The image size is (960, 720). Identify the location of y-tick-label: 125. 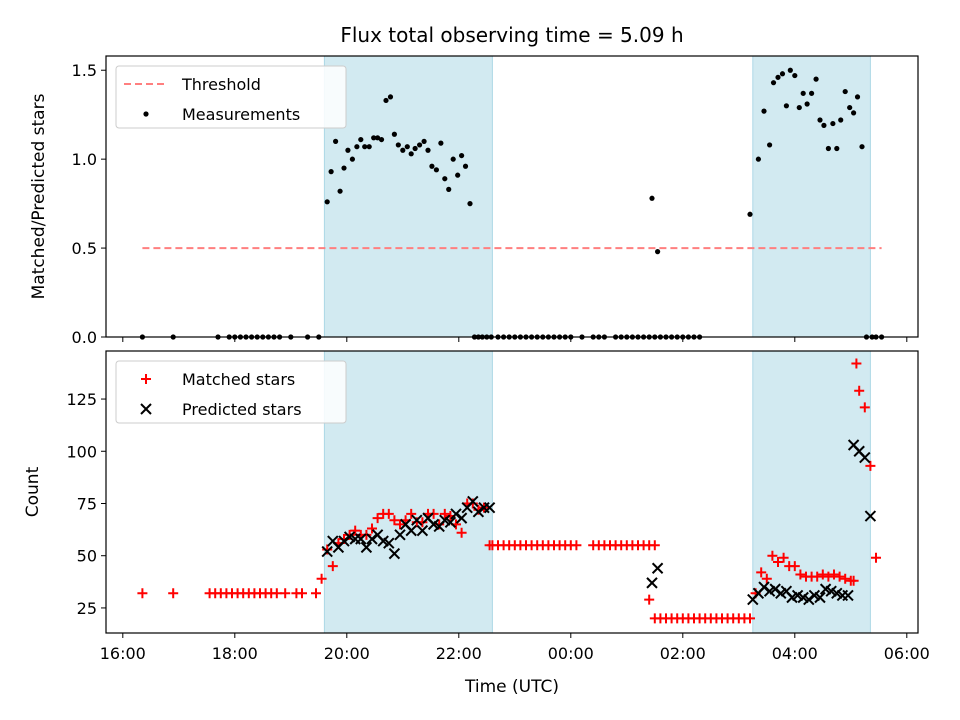
(81, 399).